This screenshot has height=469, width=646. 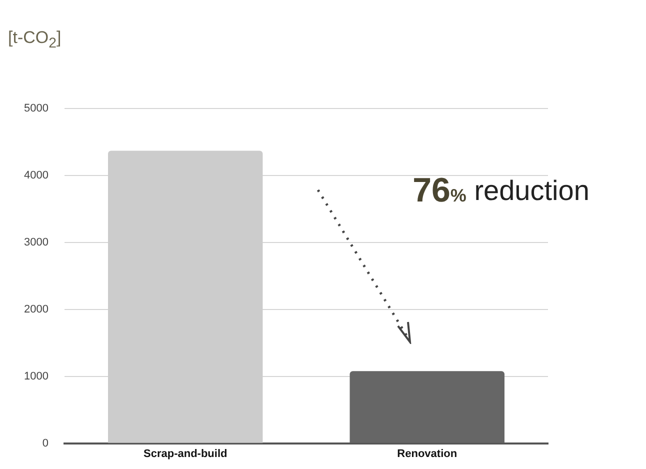 I want to click on annotation: 76% reduction, so click(x=501, y=191).